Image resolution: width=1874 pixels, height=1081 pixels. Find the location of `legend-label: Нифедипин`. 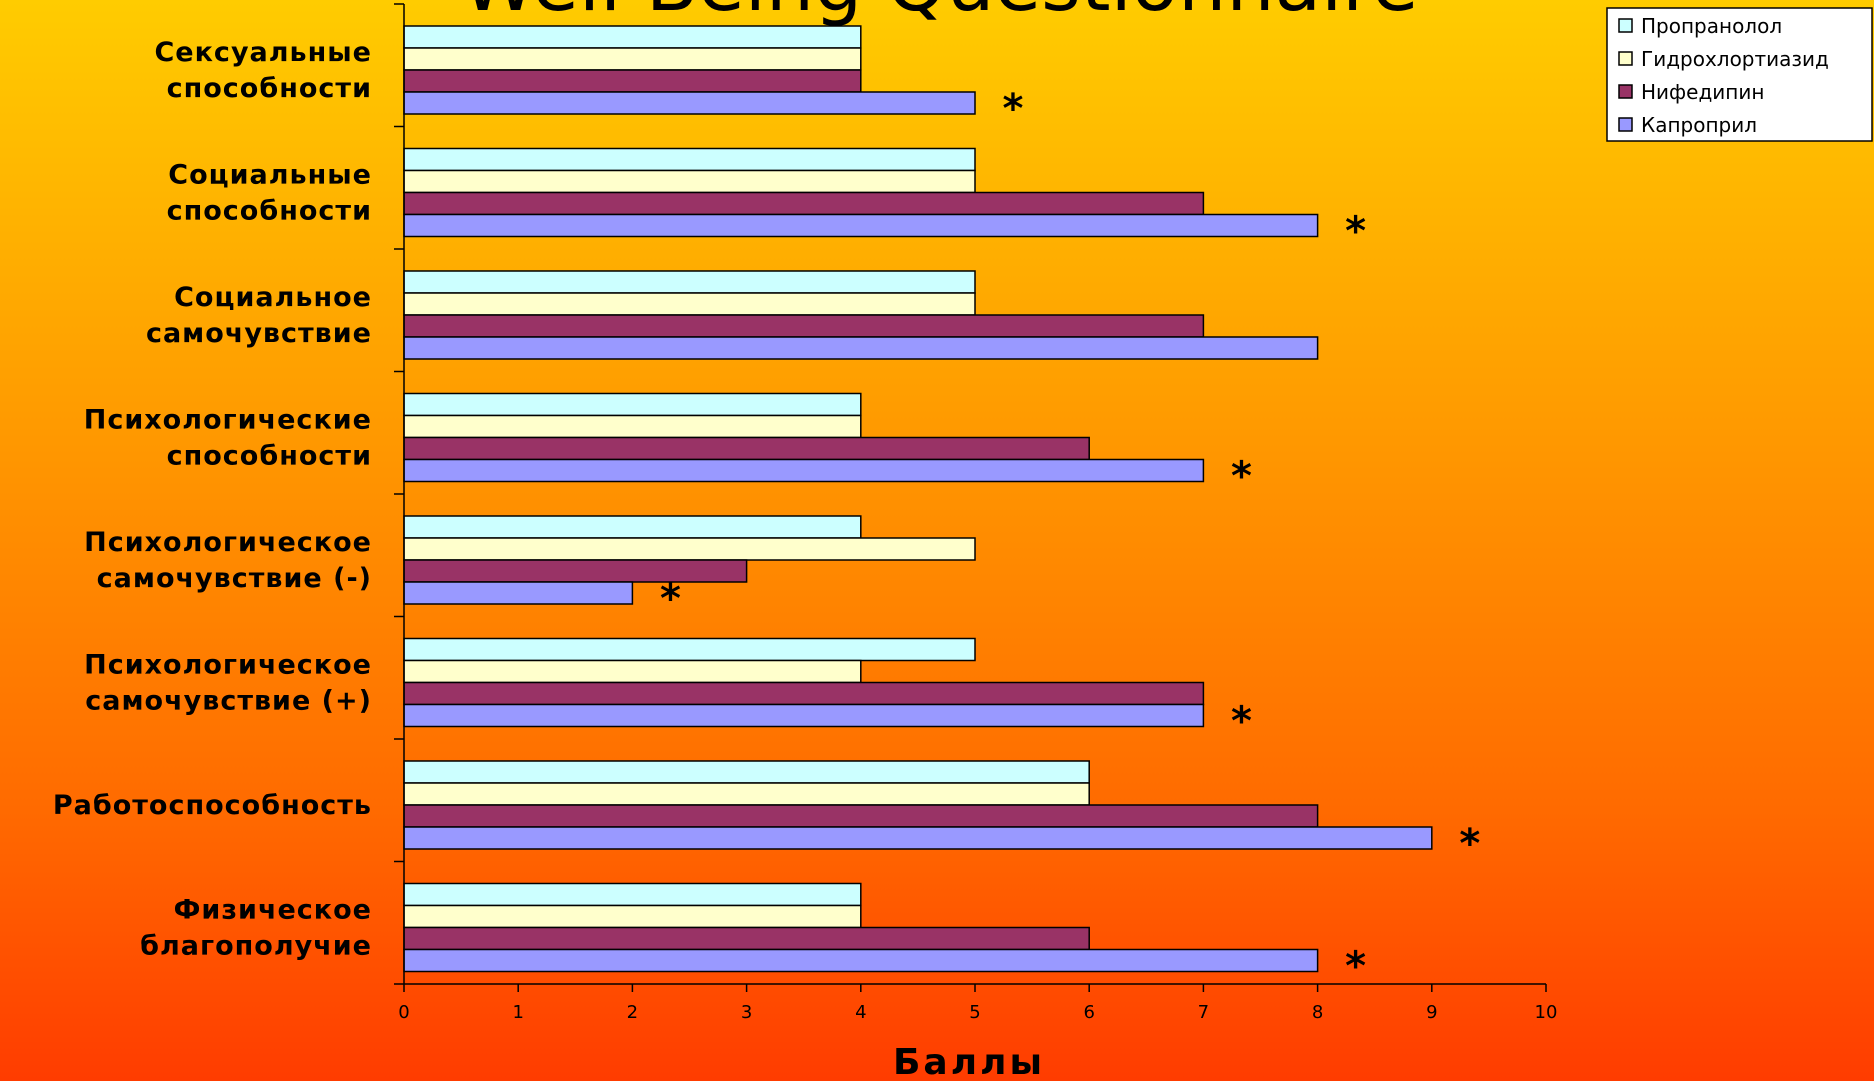

legend-label: Нифедипин is located at coordinates (1702, 92).